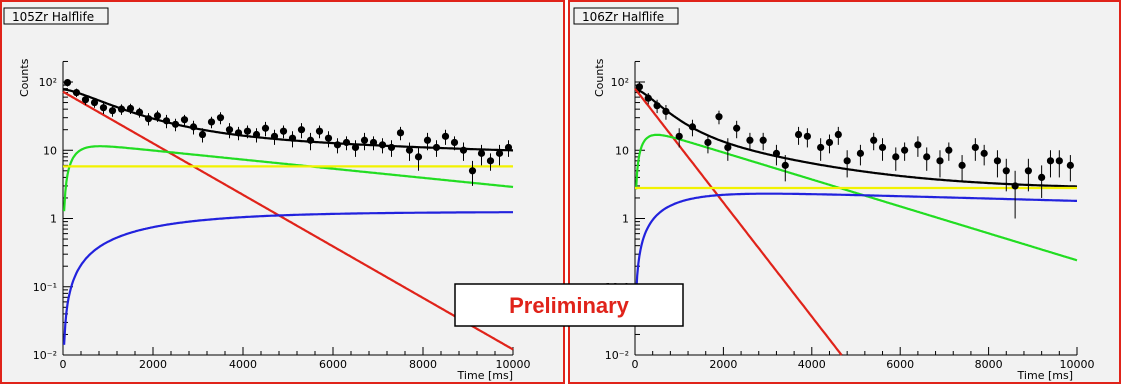 The width and height of the screenshot is (1122, 385). I want to click on y-tick-label: 10, so click(50, 150).